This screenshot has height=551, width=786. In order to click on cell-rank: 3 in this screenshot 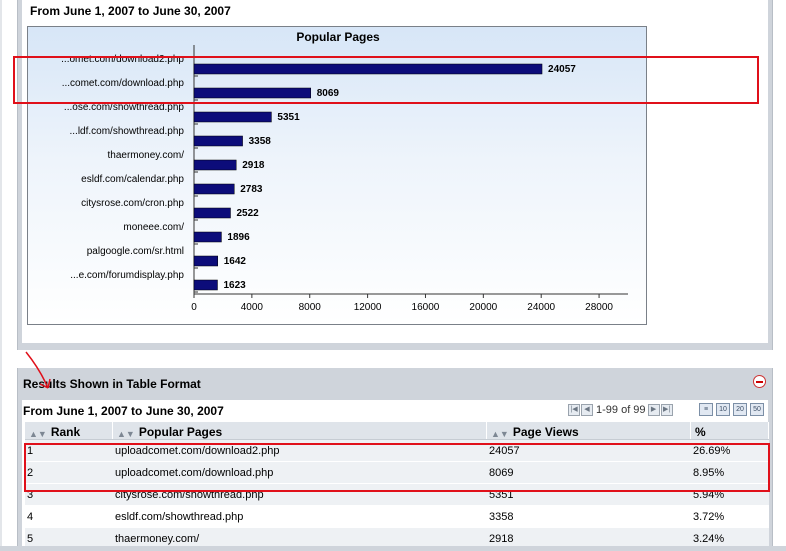, I will do `click(30, 494)`.